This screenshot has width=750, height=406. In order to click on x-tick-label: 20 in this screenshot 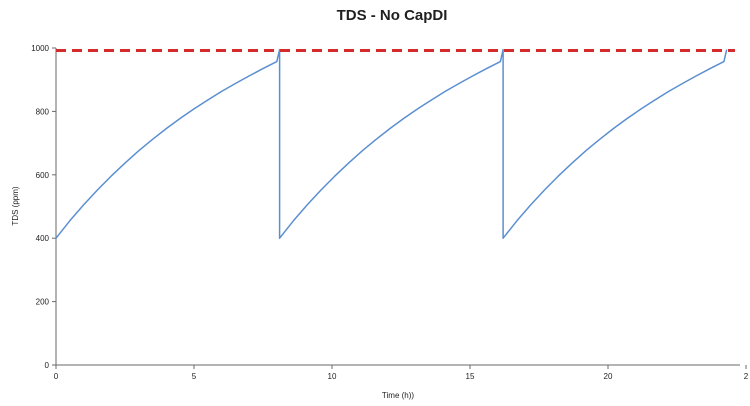, I will do `click(608, 376)`.